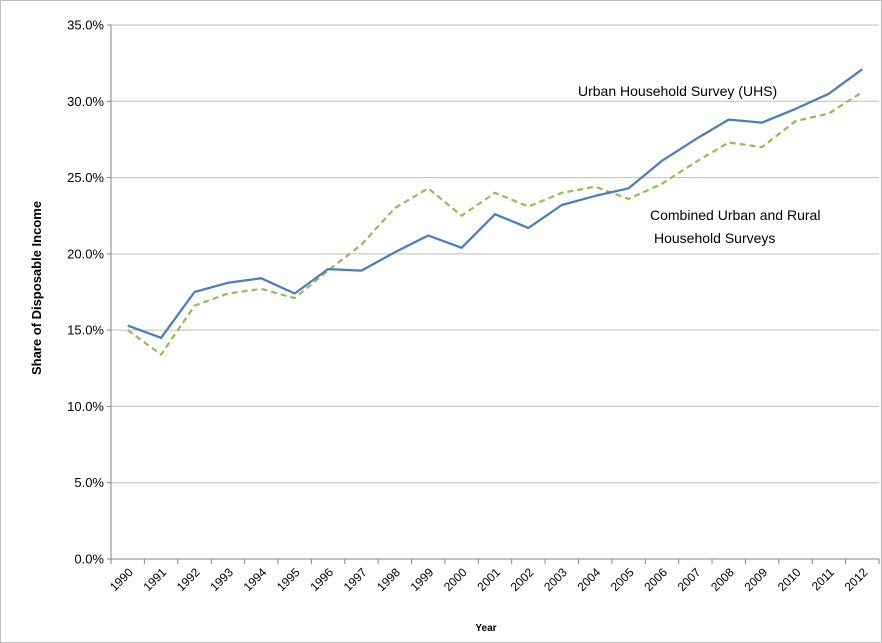 Image resolution: width=882 pixels, height=643 pixels. I want to click on y-tick-label: 5.0%, so click(89, 482).